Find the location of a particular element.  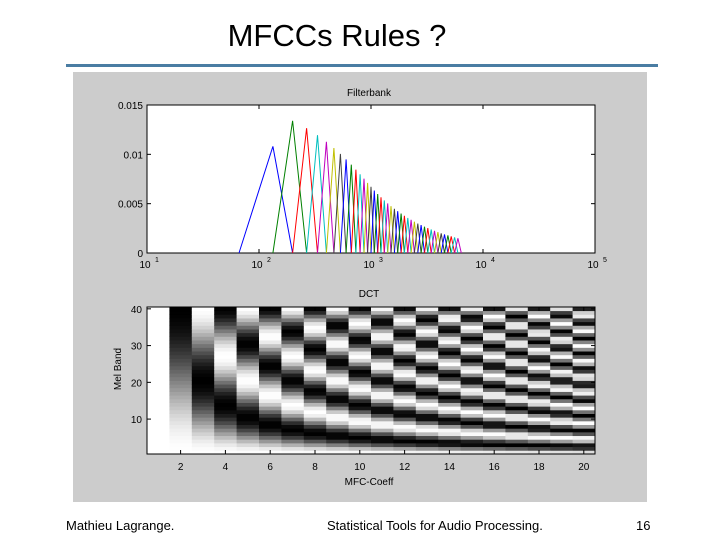

filterbank-curve is located at coordinates (424, 240).